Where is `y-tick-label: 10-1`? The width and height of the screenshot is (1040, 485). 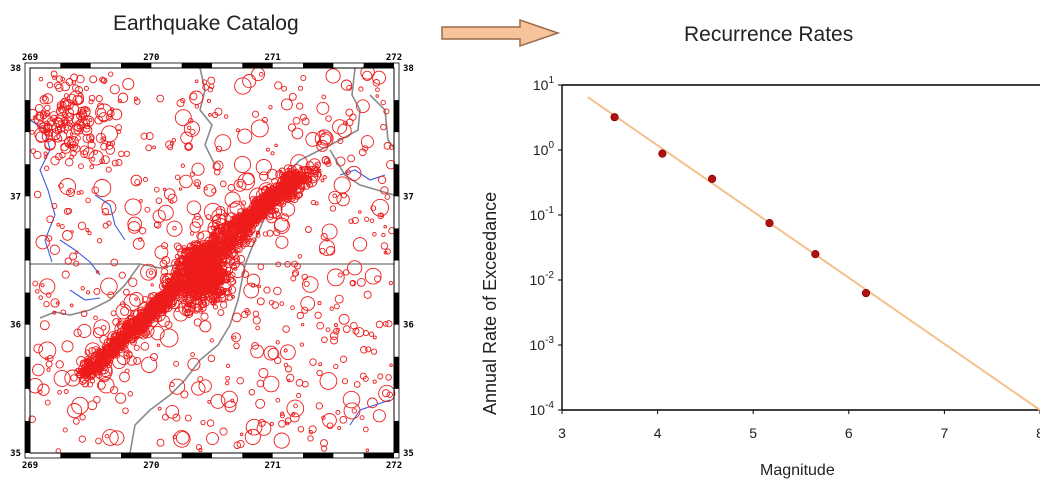 y-tick-label: 10-1 is located at coordinates (542, 214).